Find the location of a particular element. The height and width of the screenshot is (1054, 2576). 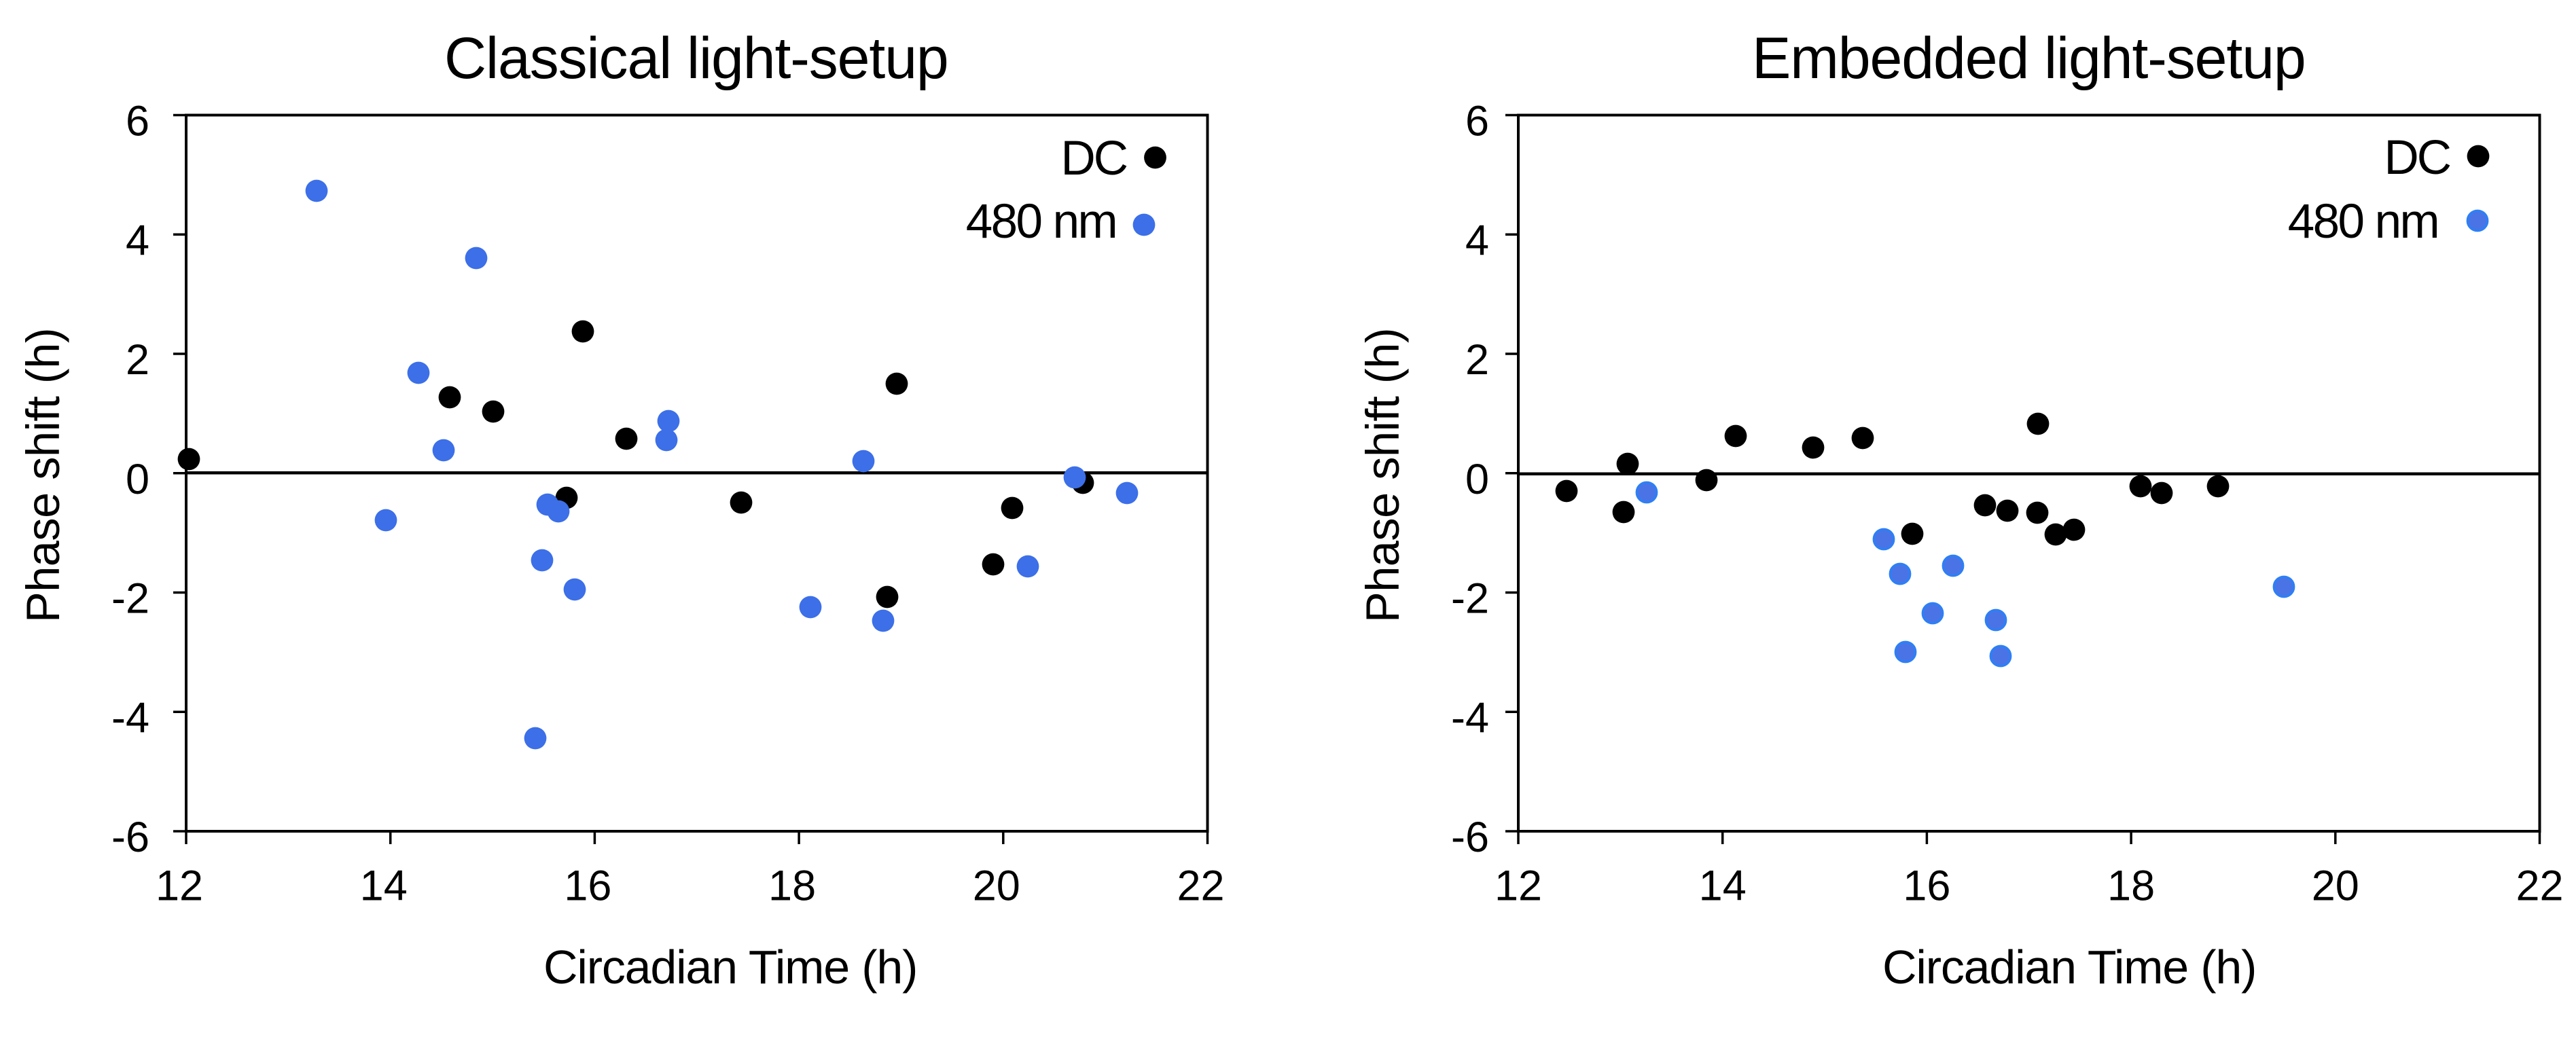

svg-text: Embedded light-setup is located at coordinates (2029, 58).